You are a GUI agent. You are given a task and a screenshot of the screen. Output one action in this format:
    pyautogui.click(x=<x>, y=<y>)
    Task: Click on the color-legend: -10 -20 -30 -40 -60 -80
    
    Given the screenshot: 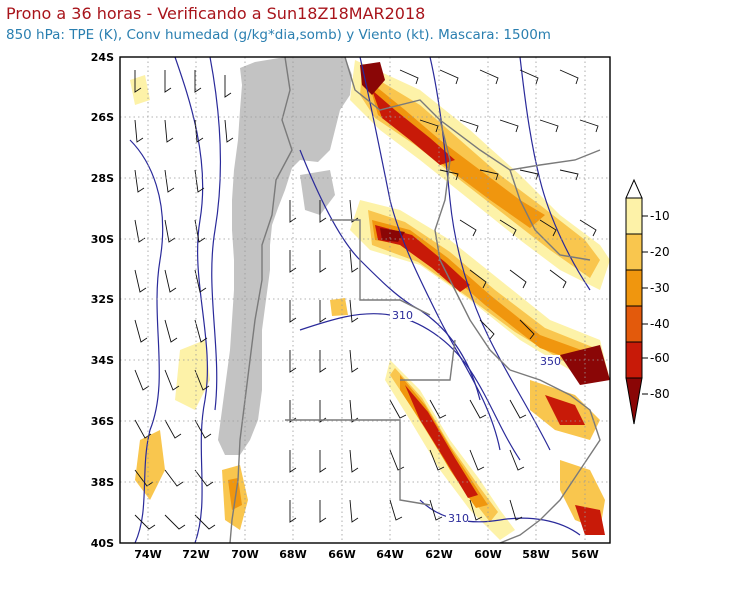 What is the action you would take?
    pyautogui.click(x=647, y=301)
    